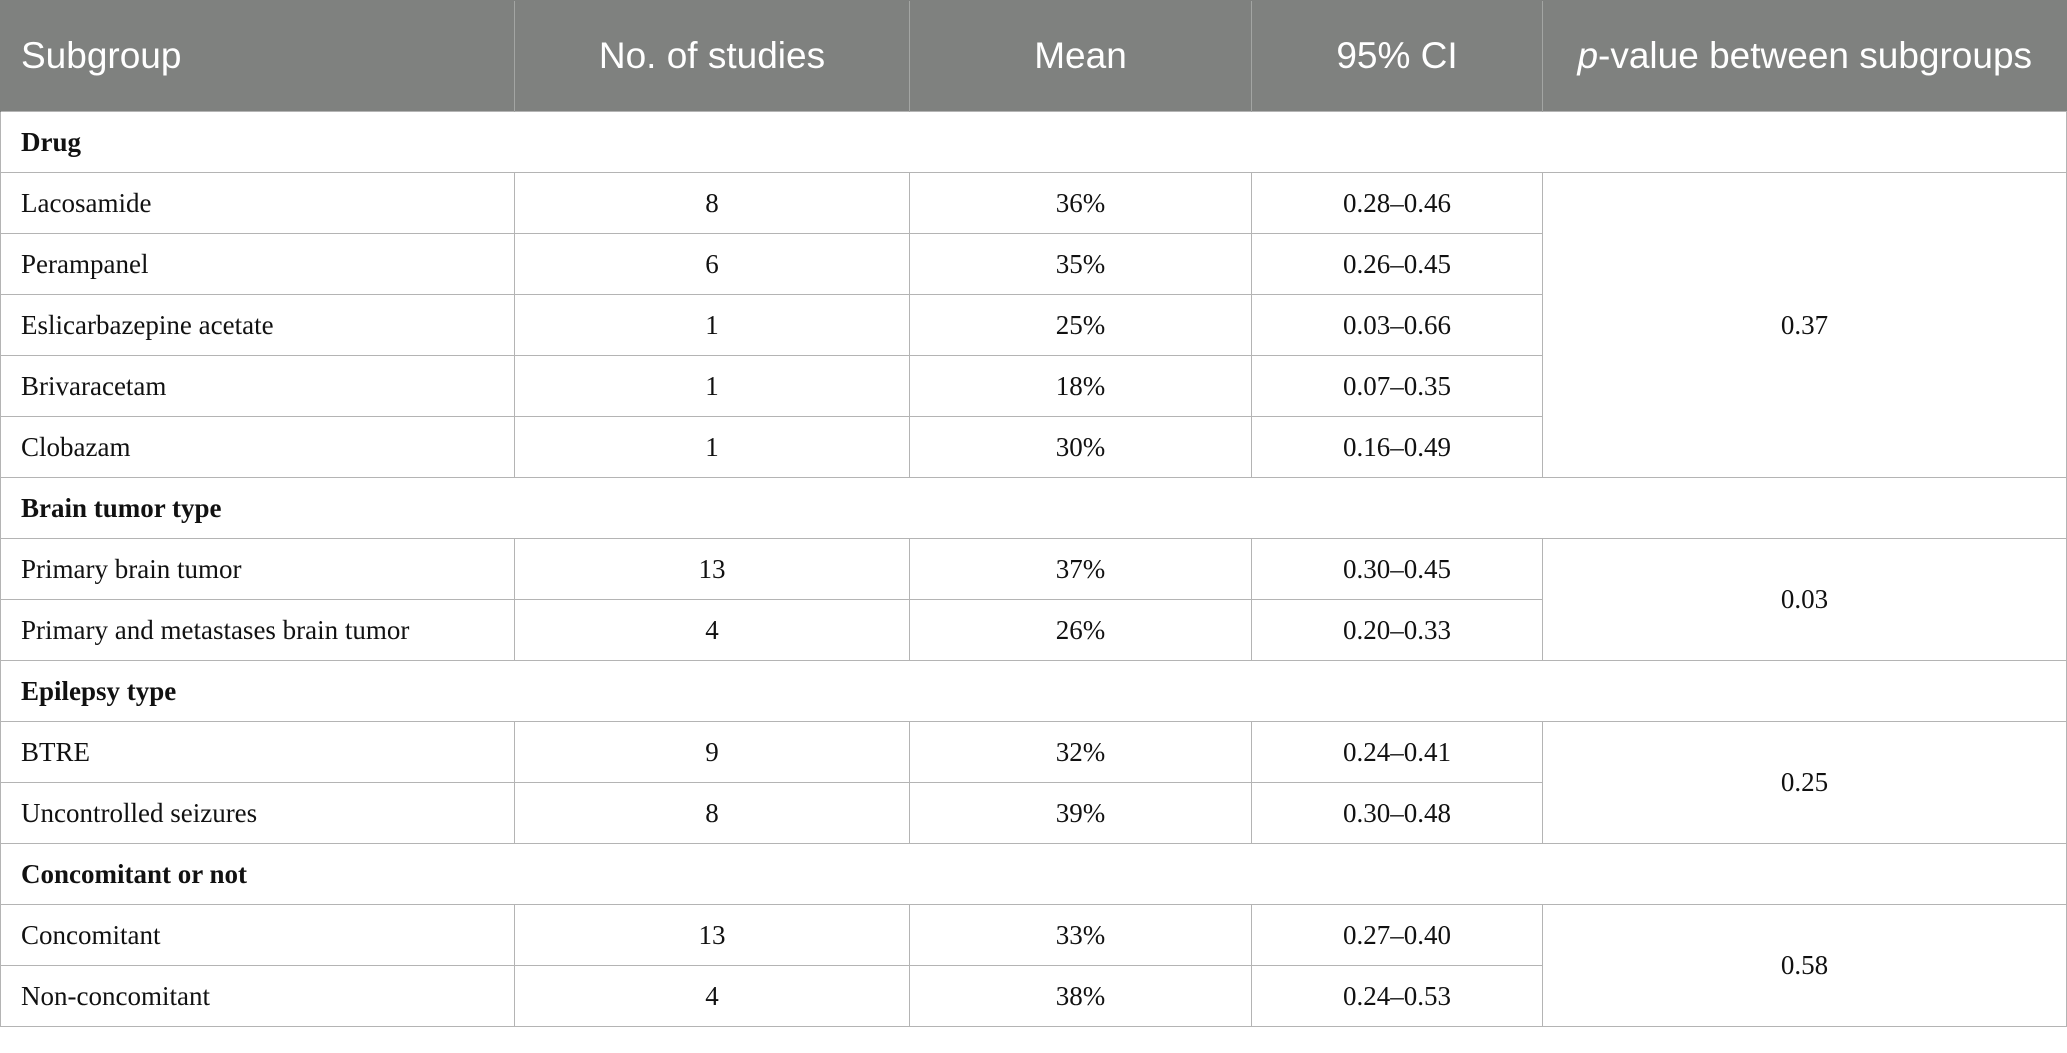  I want to click on subgroup-name-cell: Brivaracetam, so click(257, 386).